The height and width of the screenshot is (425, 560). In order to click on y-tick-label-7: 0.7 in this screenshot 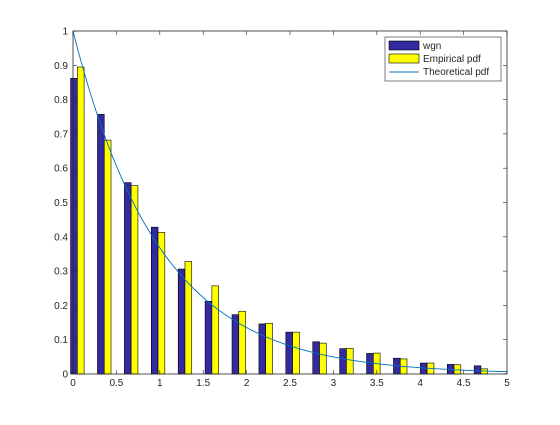, I will do `click(61, 134)`.